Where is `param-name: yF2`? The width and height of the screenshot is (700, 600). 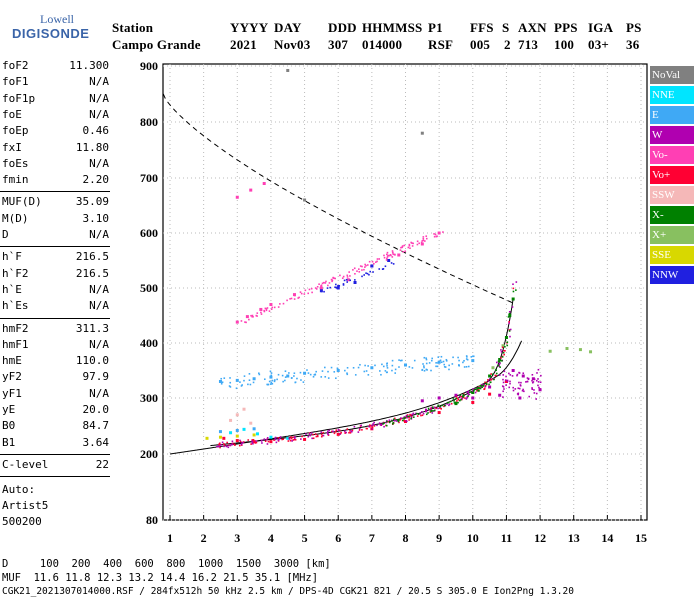
param-name: yF2 is located at coordinates (12, 377).